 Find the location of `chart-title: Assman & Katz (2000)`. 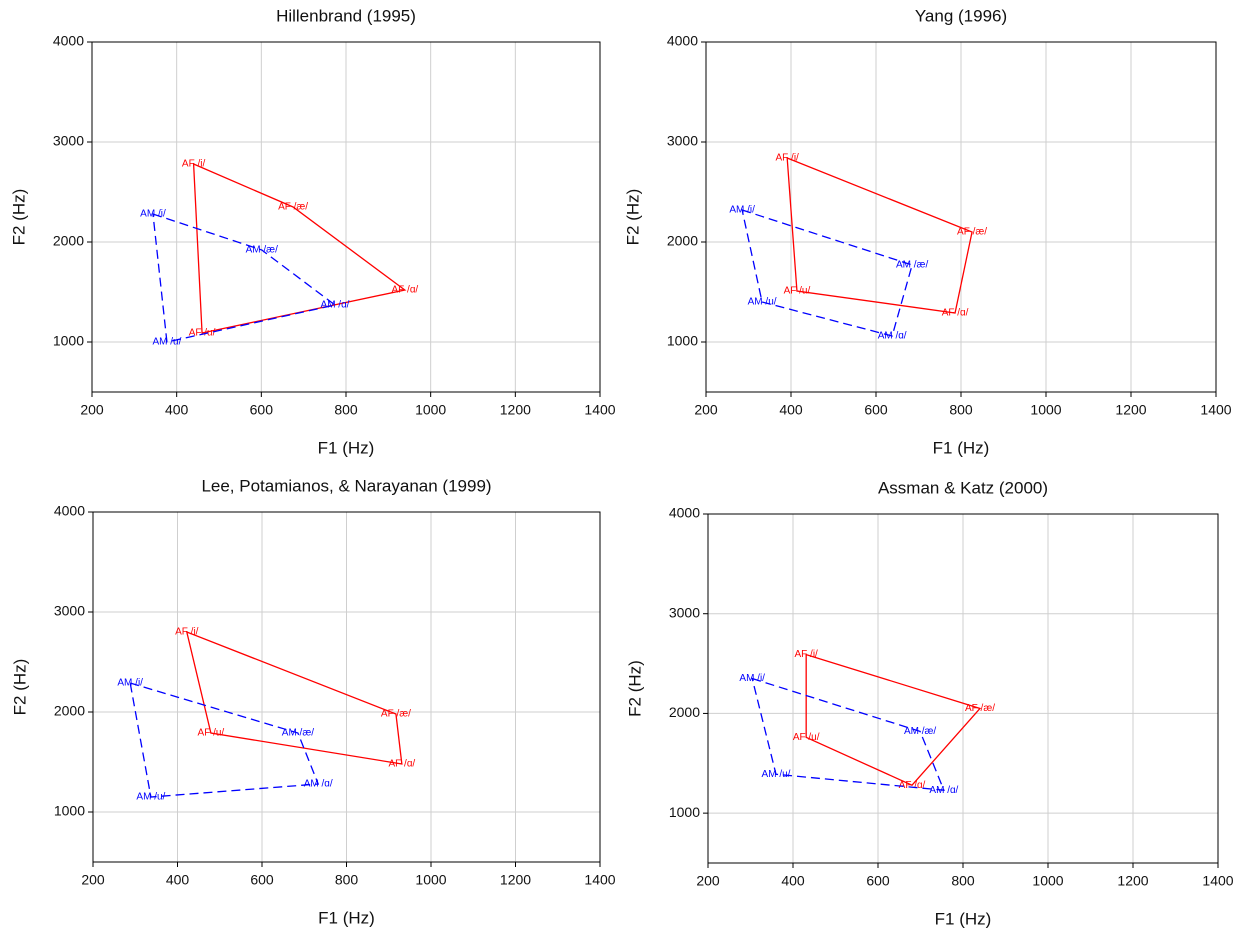

chart-title: Assman & Katz (2000) is located at coordinates (963, 487).